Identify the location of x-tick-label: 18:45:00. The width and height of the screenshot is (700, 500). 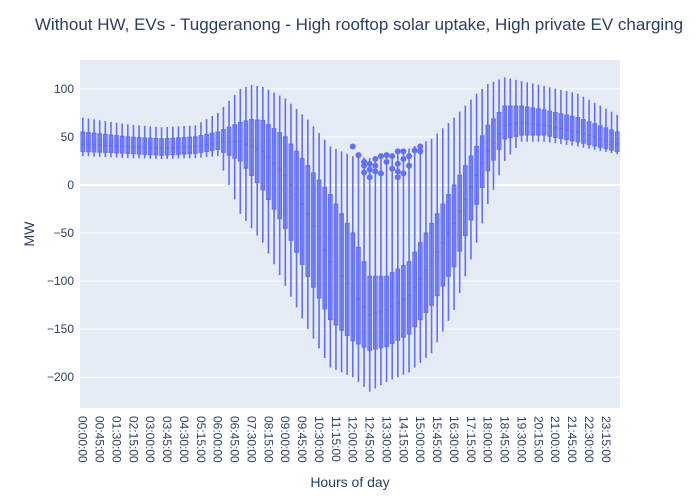
(504, 439).